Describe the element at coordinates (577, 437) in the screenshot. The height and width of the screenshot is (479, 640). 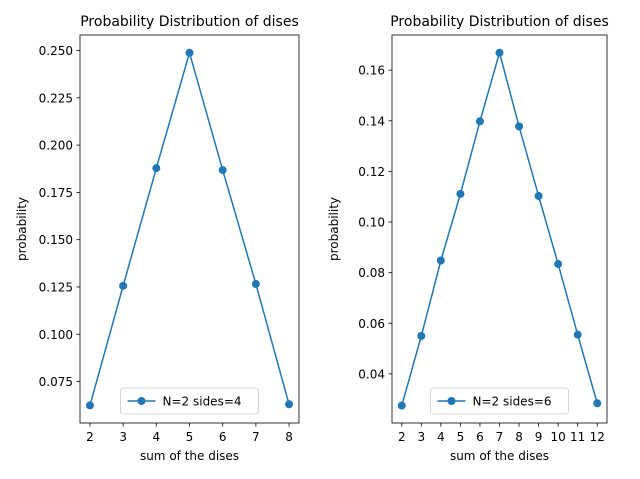
I see `x-tick-label: 11` at that location.